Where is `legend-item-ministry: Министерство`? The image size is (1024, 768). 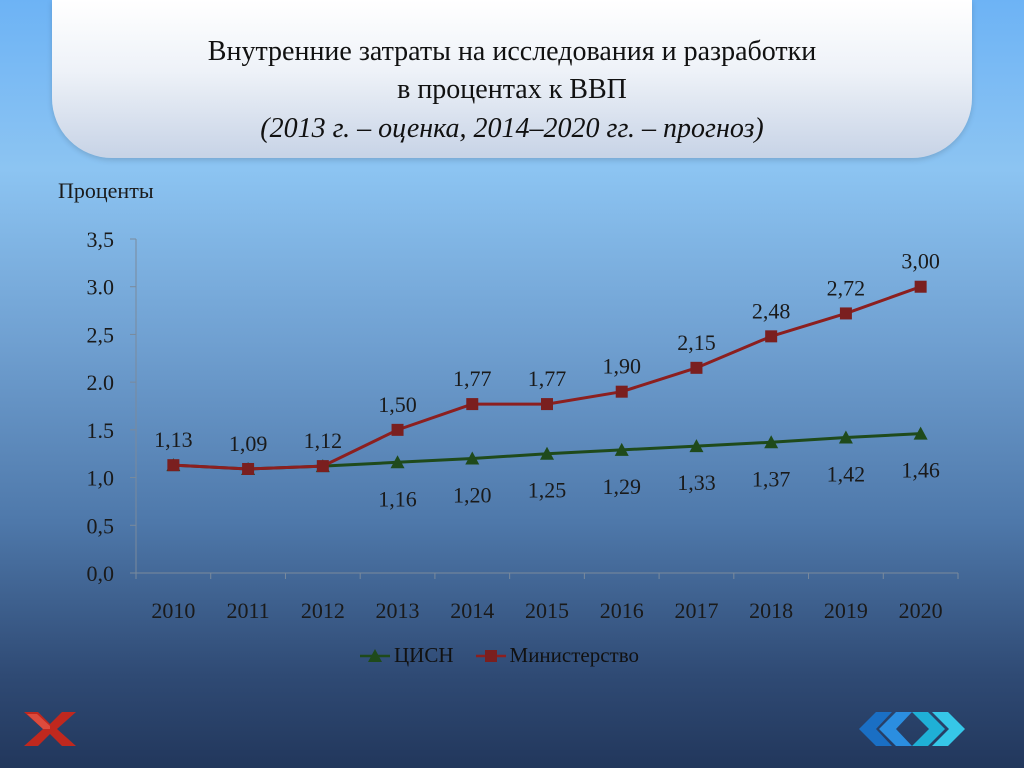
legend-item-ministry: Министерство is located at coordinates (557, 655).